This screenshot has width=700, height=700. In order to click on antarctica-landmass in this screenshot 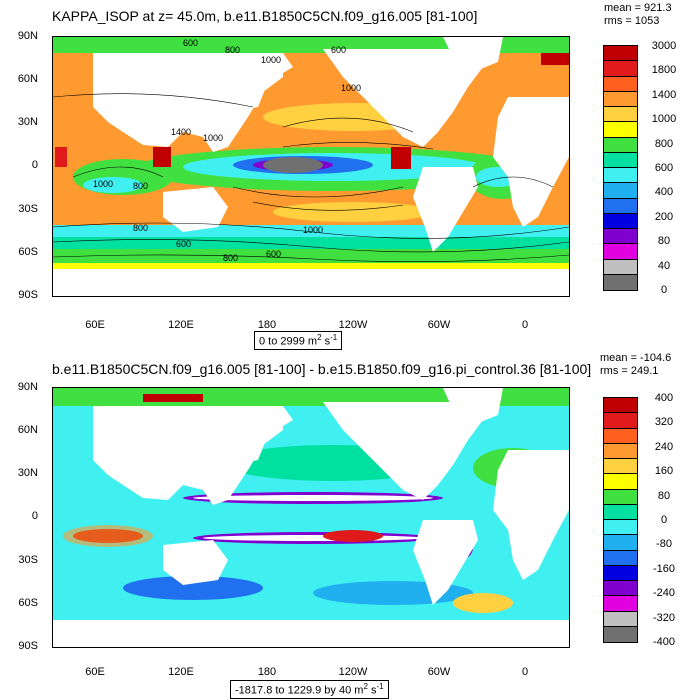, I will do `click(311, 282)`.